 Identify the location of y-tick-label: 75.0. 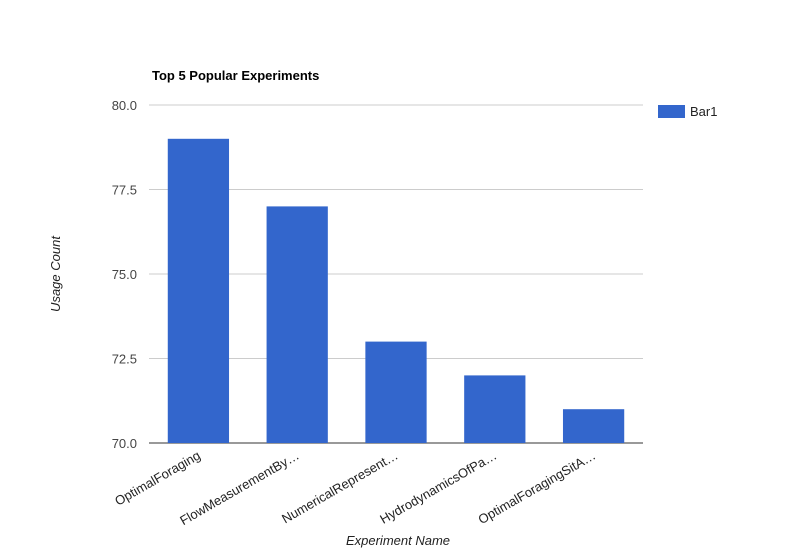
(124, 274).